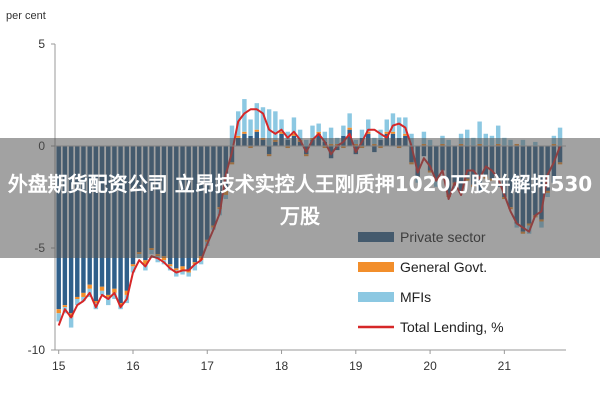 The height and width of the screenshot is (405, 600). I want to click on headline-text: 外盘期货配资公司 立昂技术实控人王刚质押1020万股并解押530万股, so click(300, 200).